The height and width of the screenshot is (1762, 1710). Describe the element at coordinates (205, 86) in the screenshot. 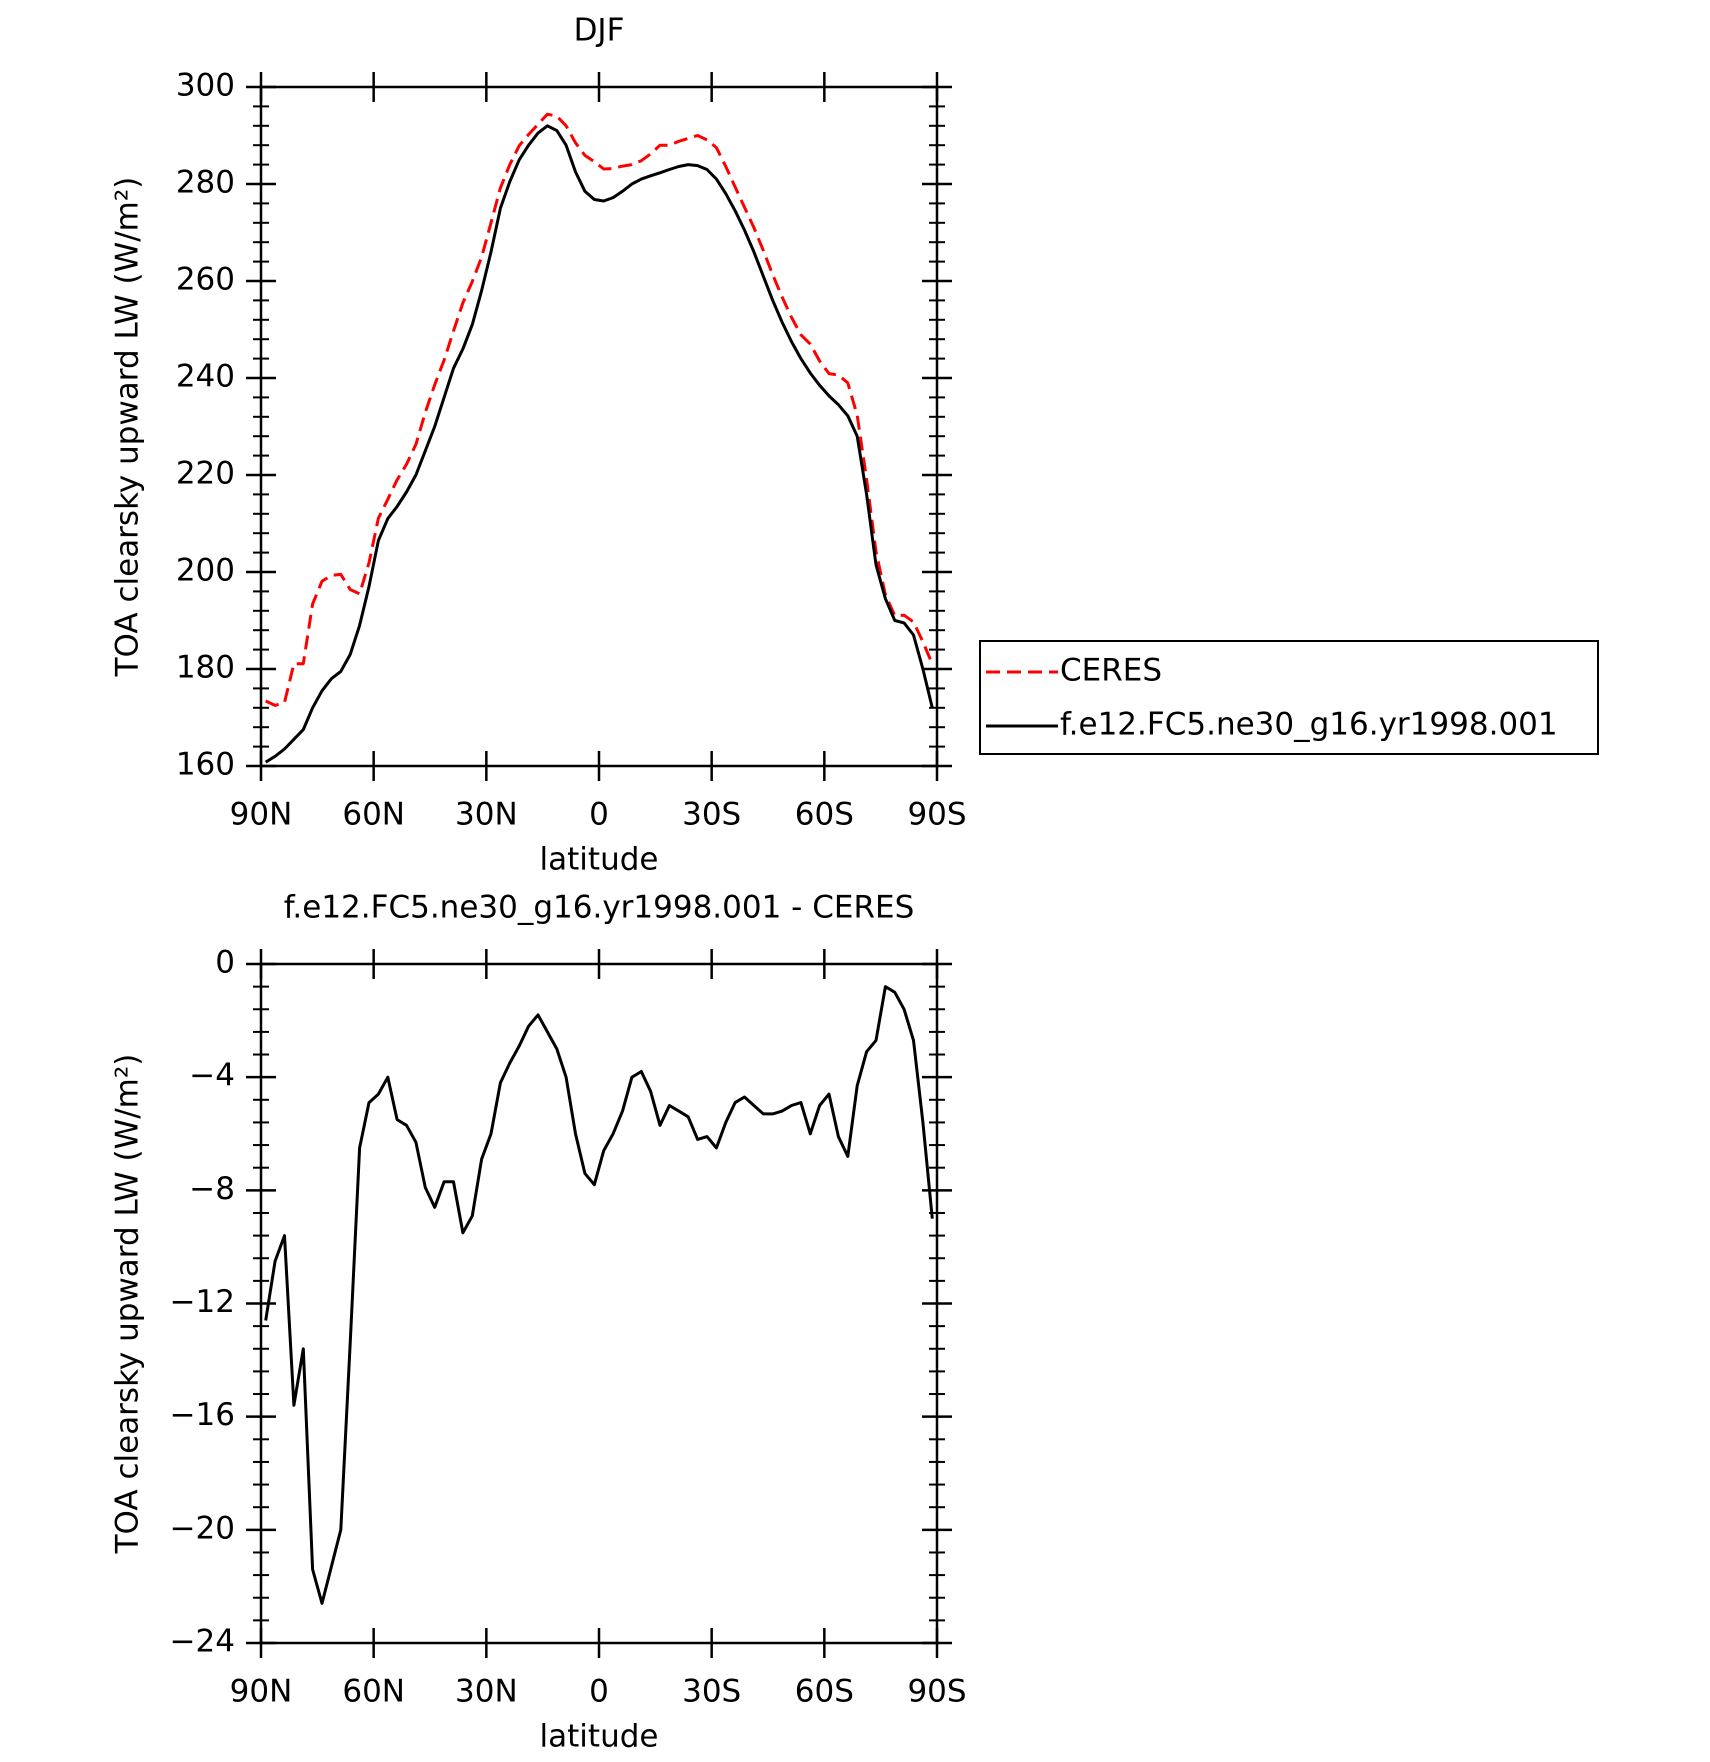

I see `y-tick-label: 300` at that location.